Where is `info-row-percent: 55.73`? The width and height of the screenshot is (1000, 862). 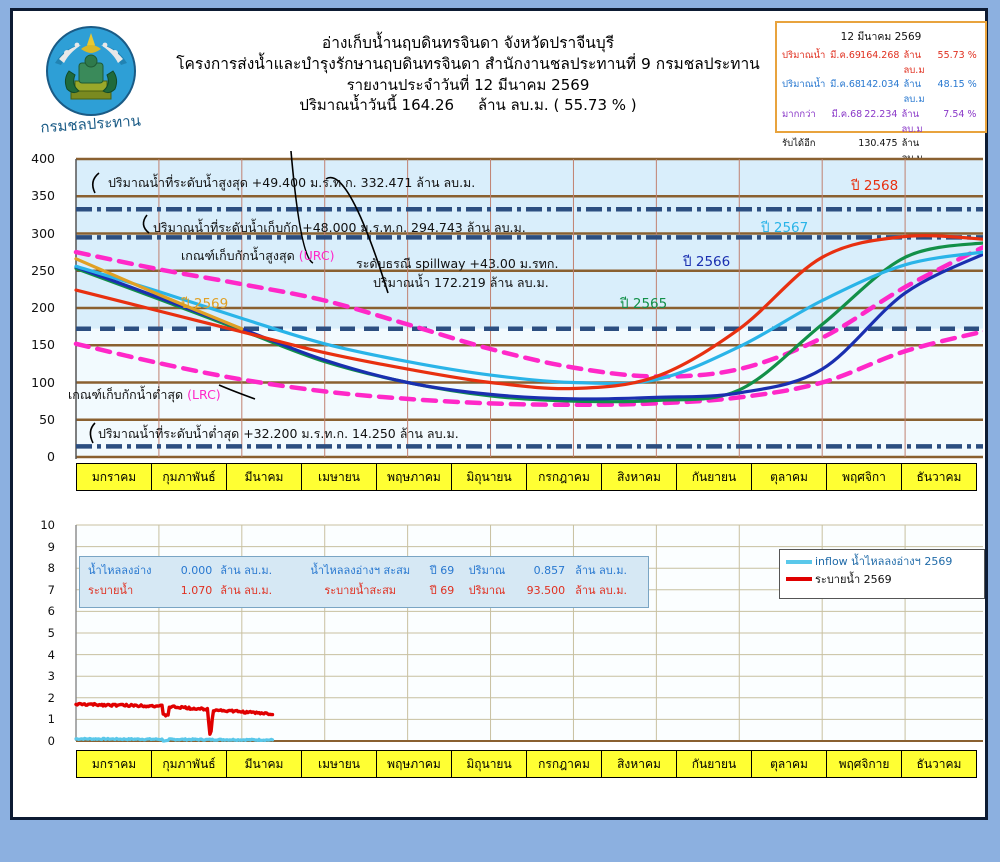
info-row-percent: 55.73 is located at coordinates (951, 55).